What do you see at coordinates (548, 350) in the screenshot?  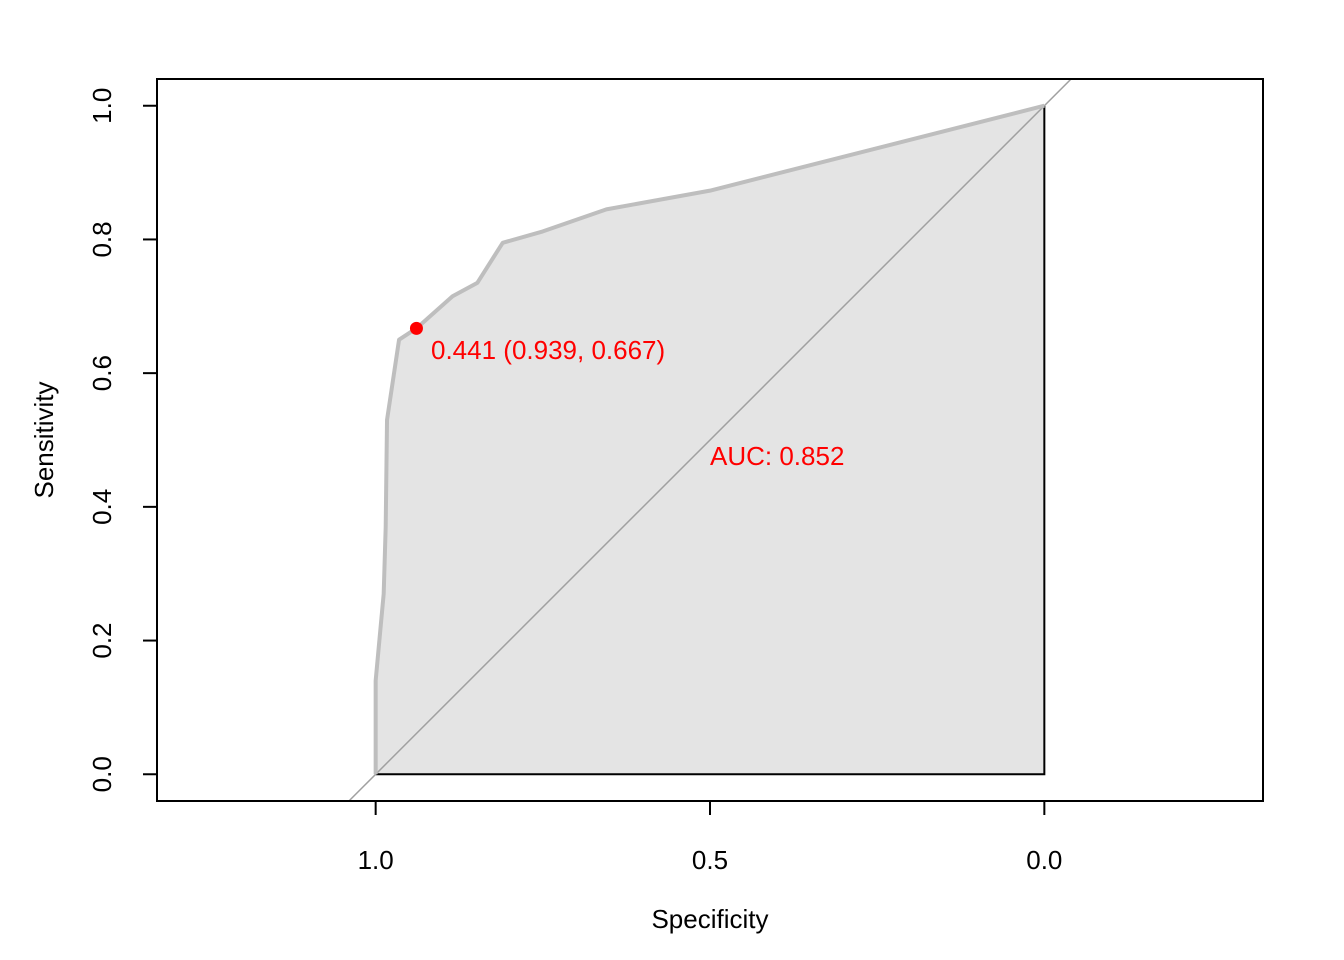 I see `best-threshold-label: 0.441 (0.939, 0.667)` at bounding box center [548, 350].